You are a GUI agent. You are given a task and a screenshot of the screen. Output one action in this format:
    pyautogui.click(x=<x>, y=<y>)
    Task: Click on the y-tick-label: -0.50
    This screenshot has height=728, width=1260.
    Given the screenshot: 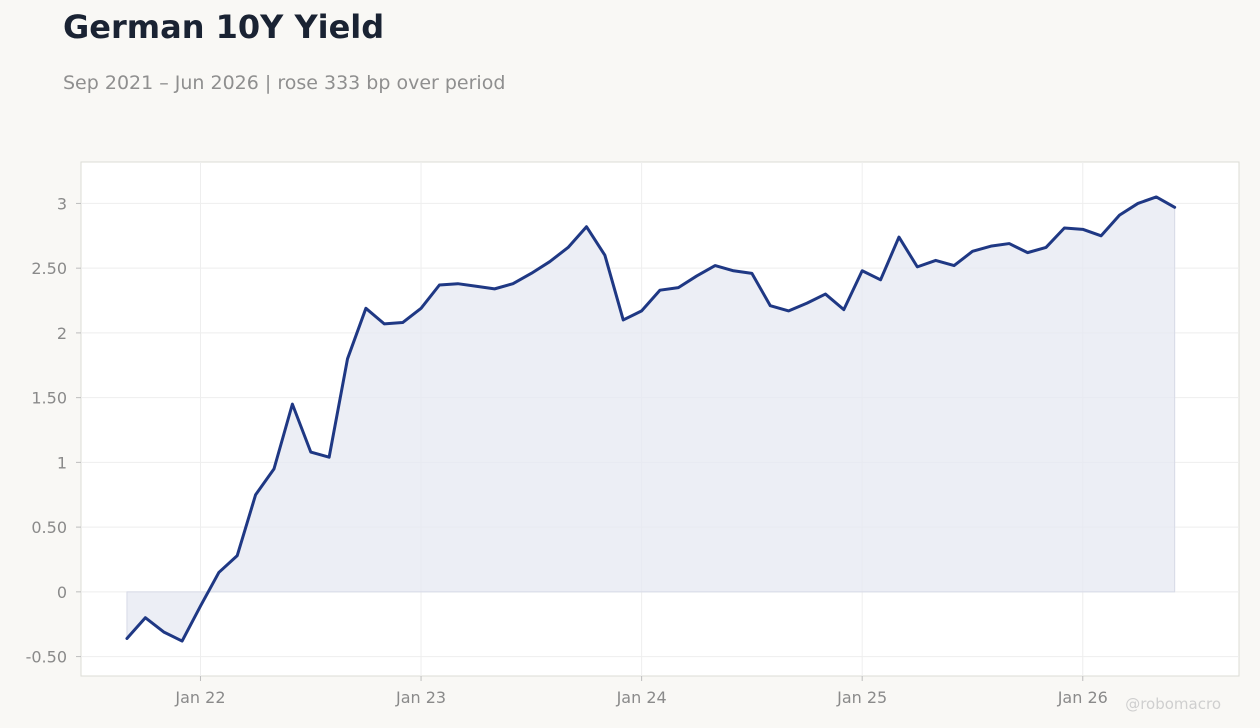 What is the action you would take?
    pyautogui.click(x=46, y=657)
    